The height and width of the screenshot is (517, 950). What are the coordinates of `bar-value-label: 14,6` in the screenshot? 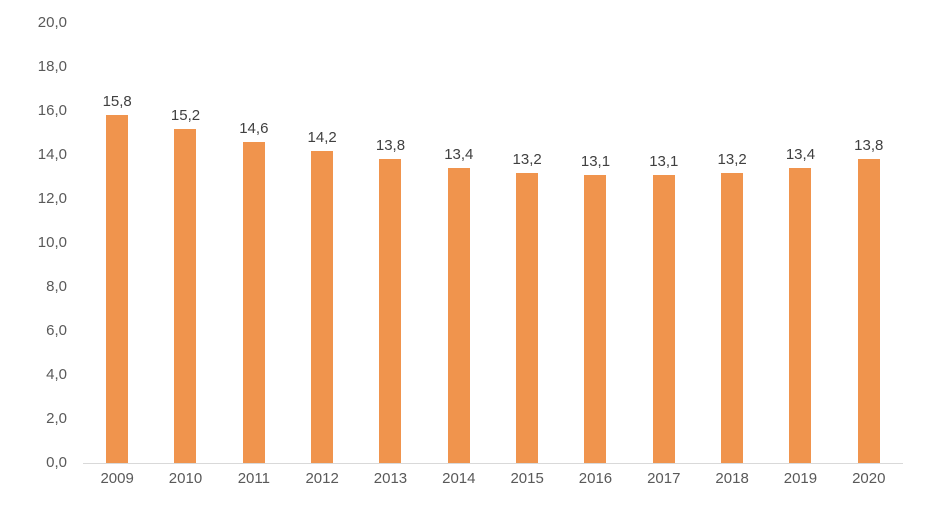 It's located at (254, 128).